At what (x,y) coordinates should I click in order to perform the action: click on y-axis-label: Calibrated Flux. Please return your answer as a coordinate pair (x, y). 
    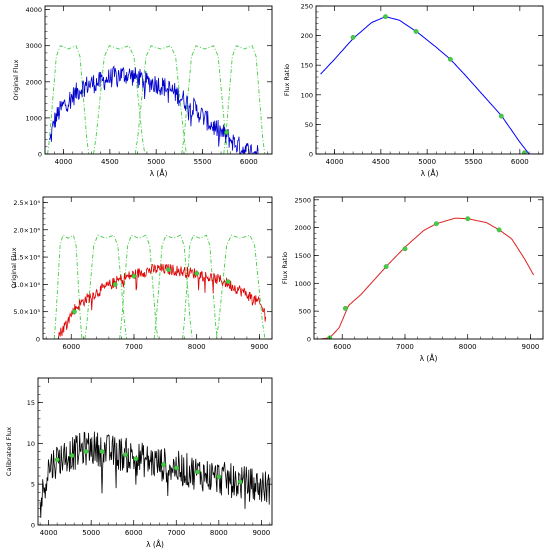
    Looking at the image, I should click on (9, 451).